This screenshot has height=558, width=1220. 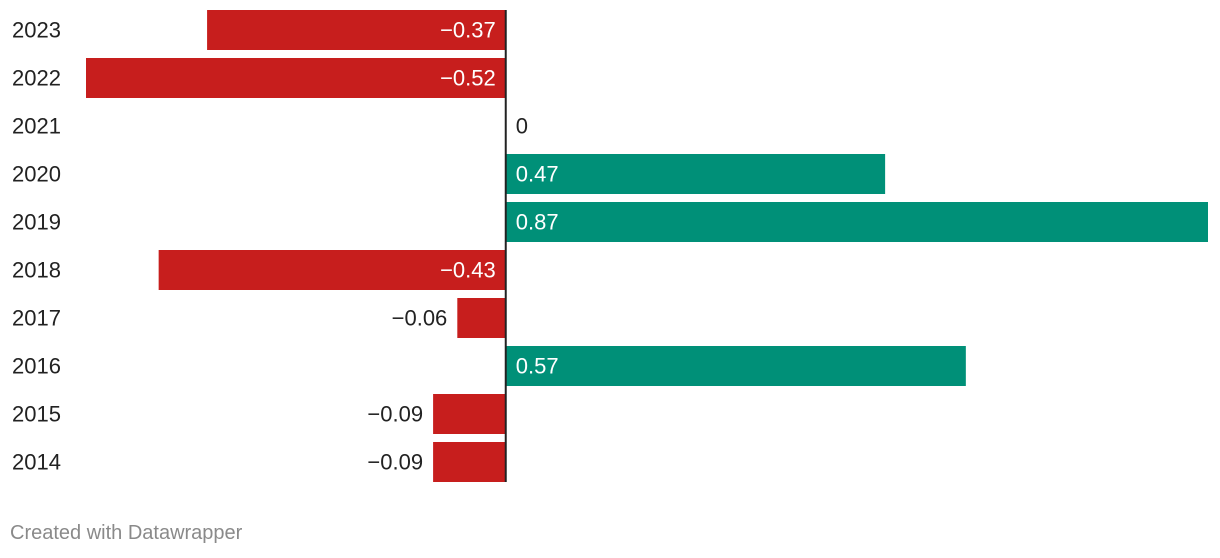 I want to click on category-label-2015: 2015, so click(x=36, y=414).